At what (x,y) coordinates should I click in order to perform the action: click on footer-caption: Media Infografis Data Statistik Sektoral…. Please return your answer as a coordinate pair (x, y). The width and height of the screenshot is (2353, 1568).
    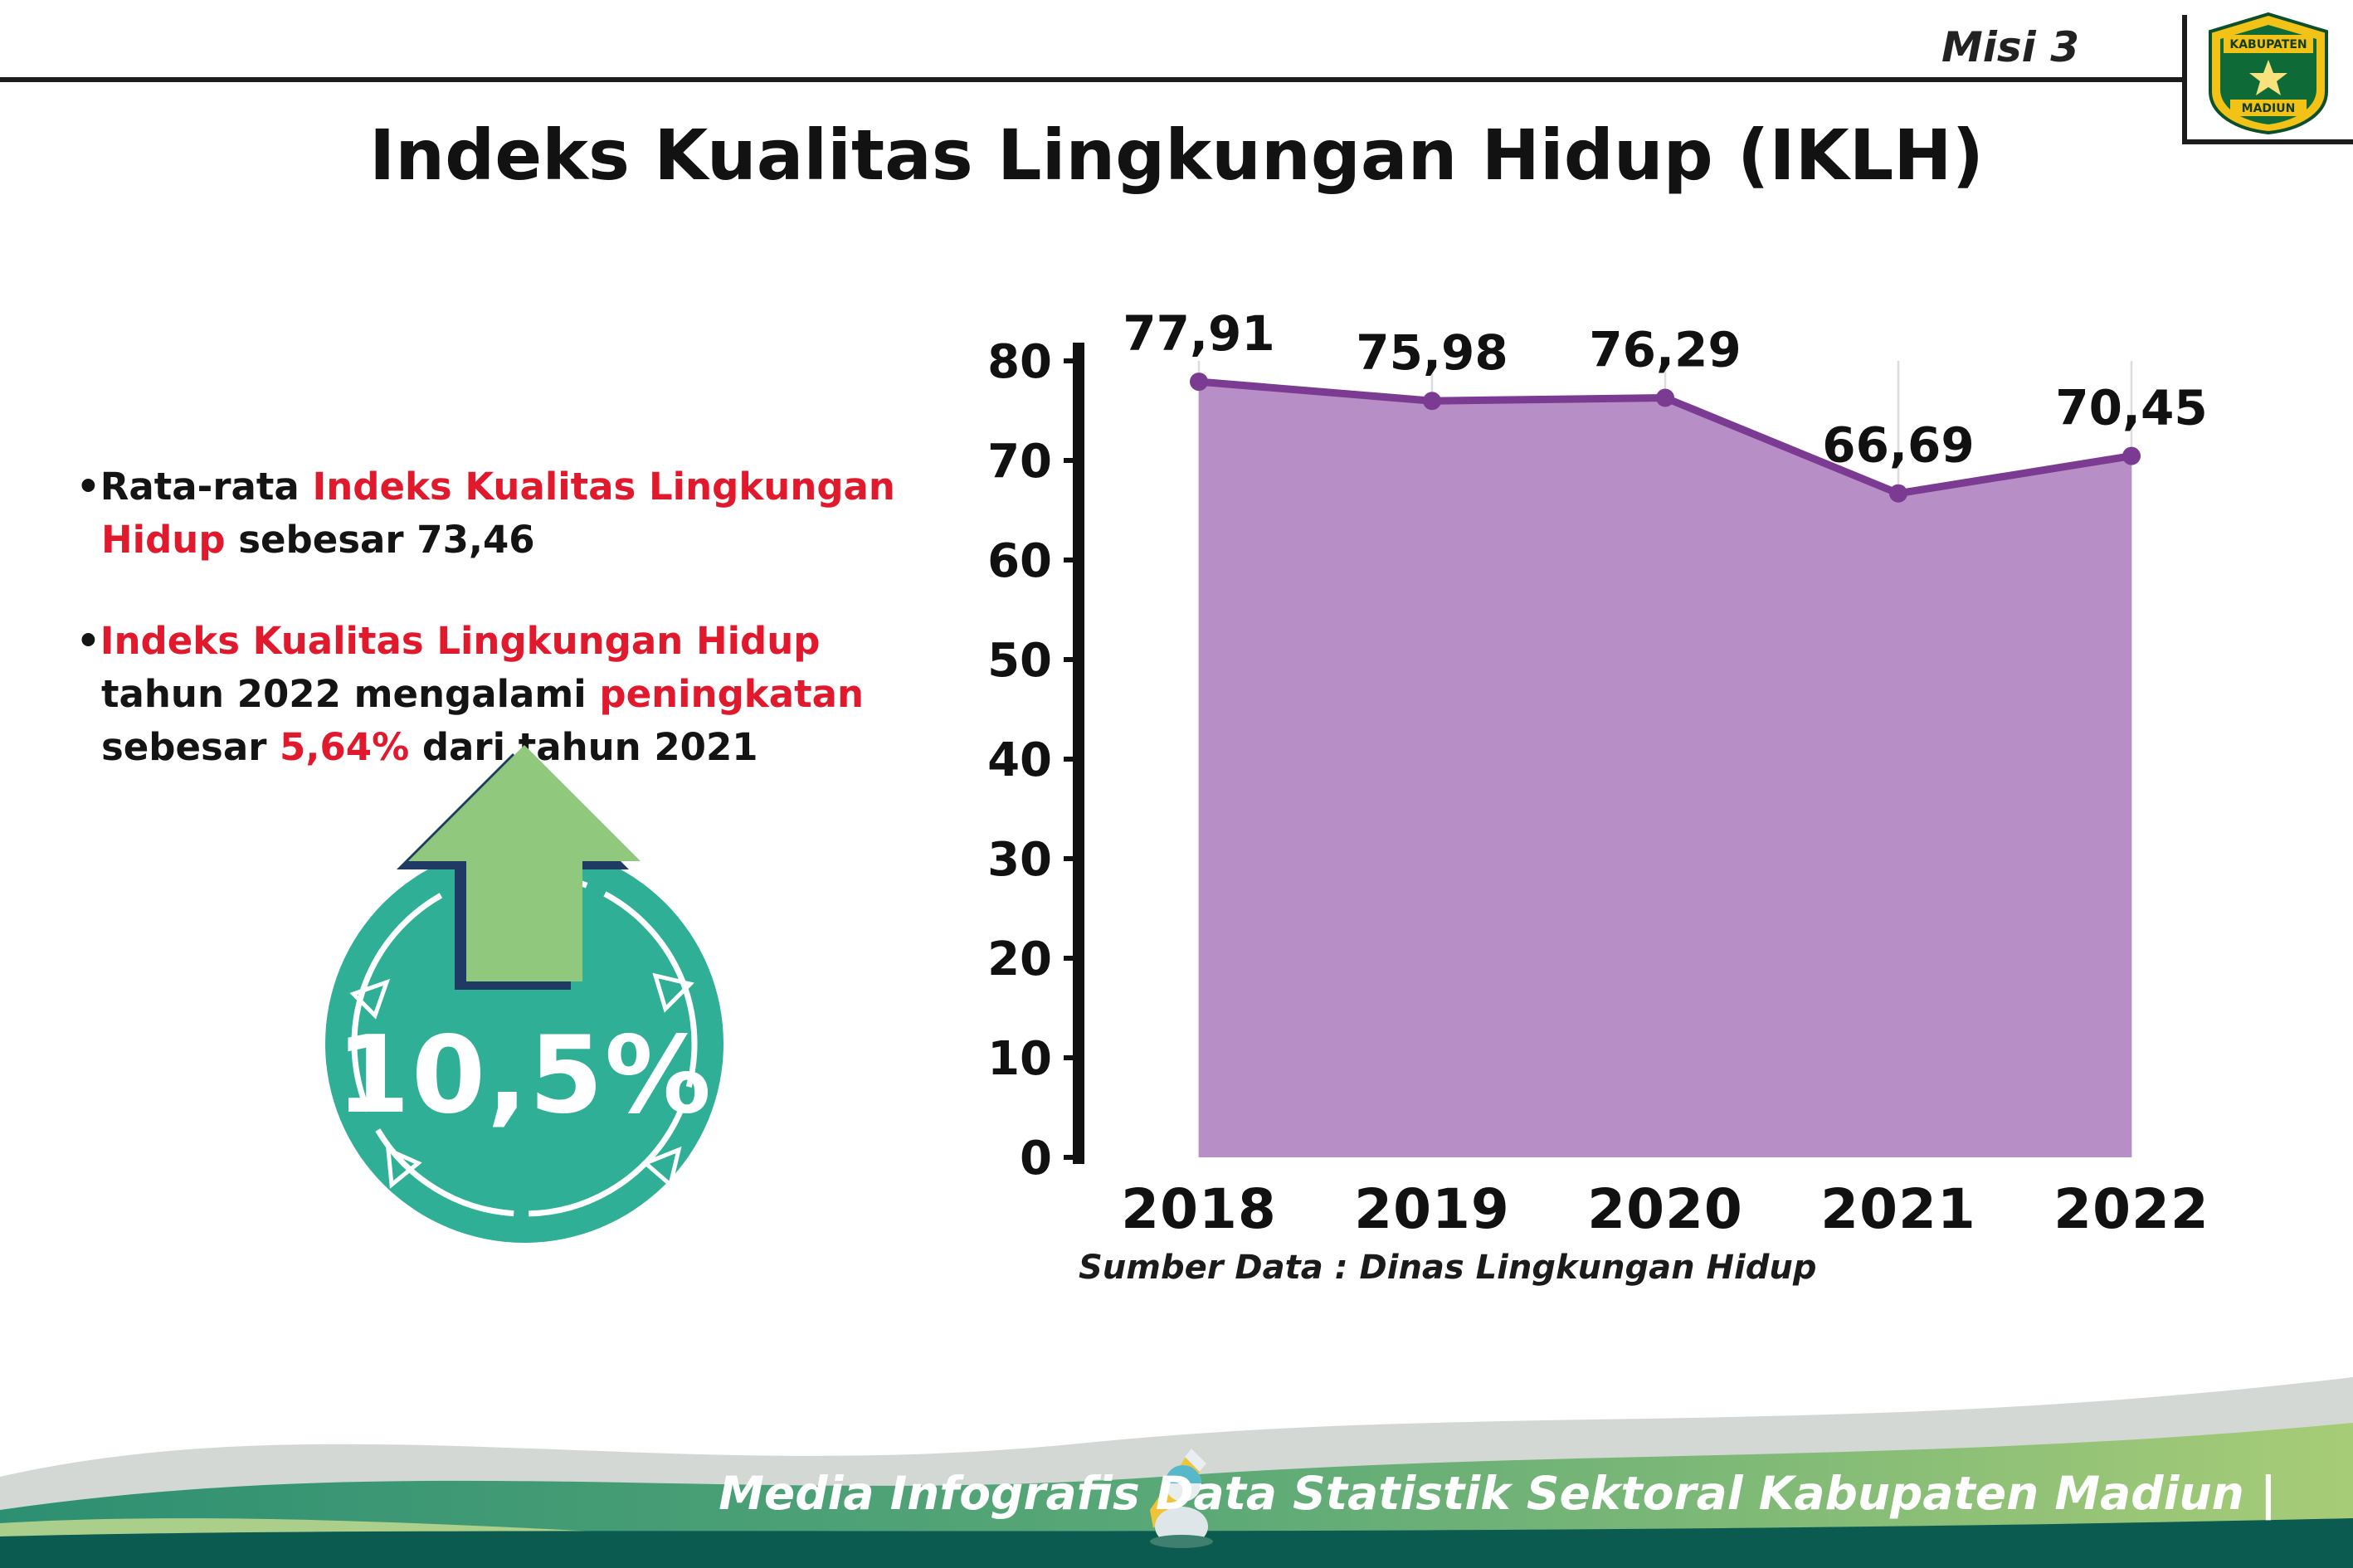
    Looking at the image, I should click on (1498, 1493).